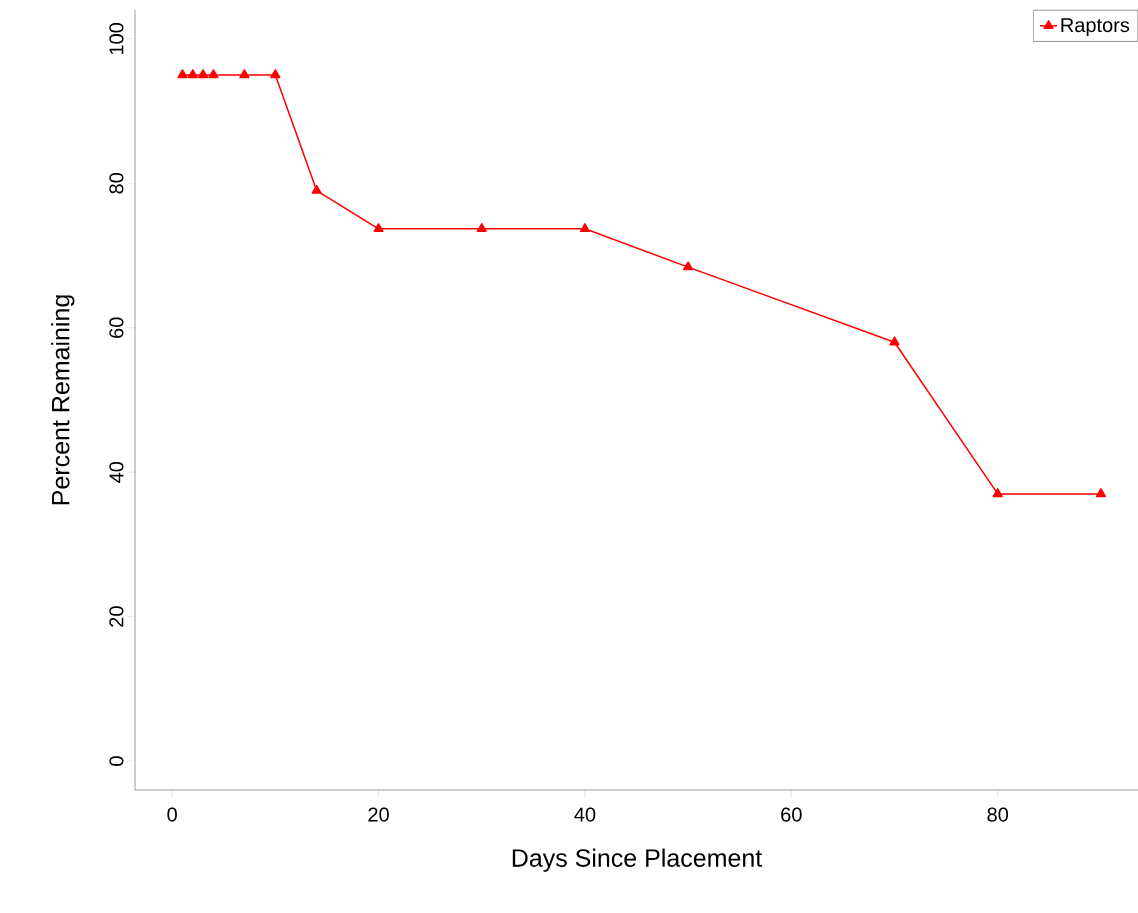  I want to click on x-axis-title: Days Since Placement, so click(637, 860).